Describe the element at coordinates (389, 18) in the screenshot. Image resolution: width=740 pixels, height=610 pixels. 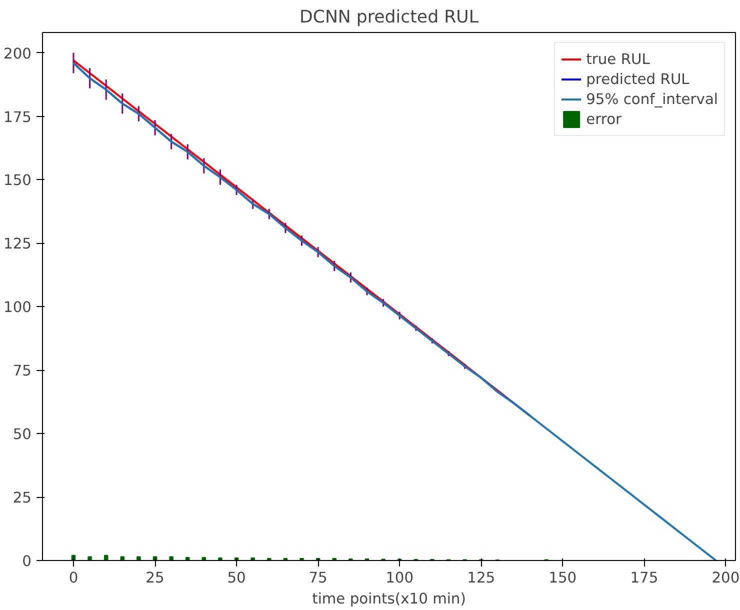
I see `chart-title: DCNN predicted RUL` at that location.